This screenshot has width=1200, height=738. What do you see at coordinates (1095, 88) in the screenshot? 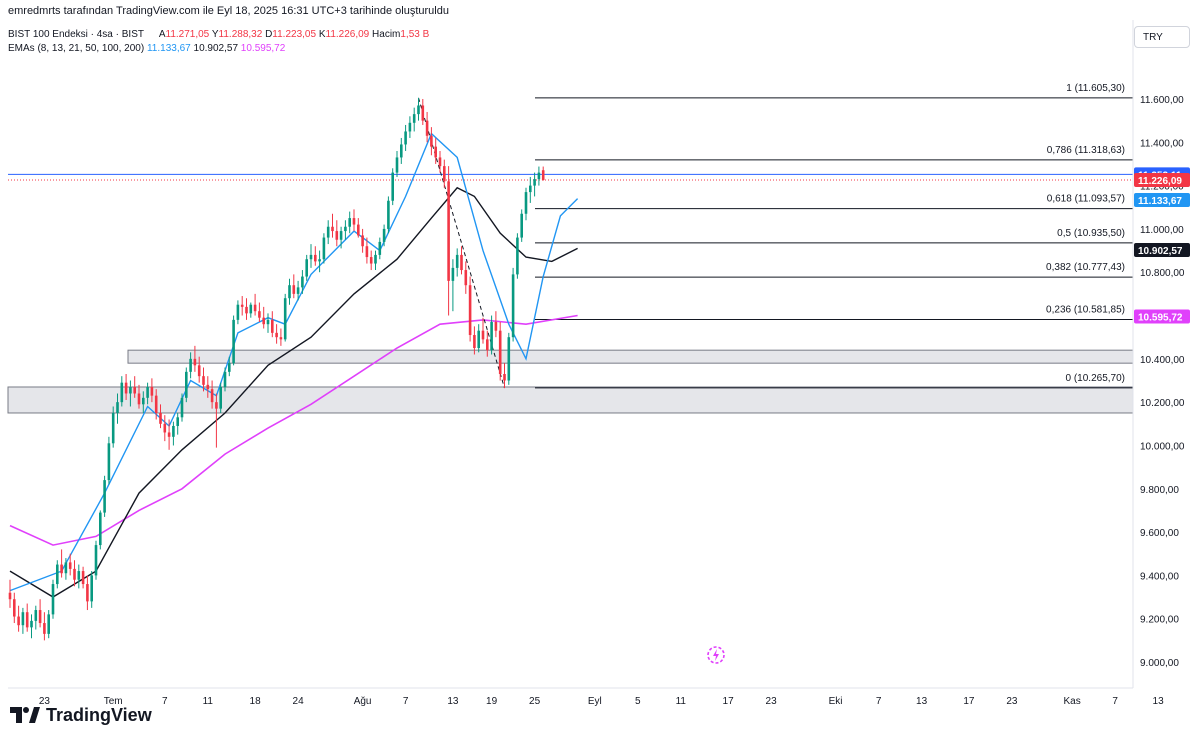
I see `fib-label: 1 (11.605,30)` at bounding box center [1095, 88].